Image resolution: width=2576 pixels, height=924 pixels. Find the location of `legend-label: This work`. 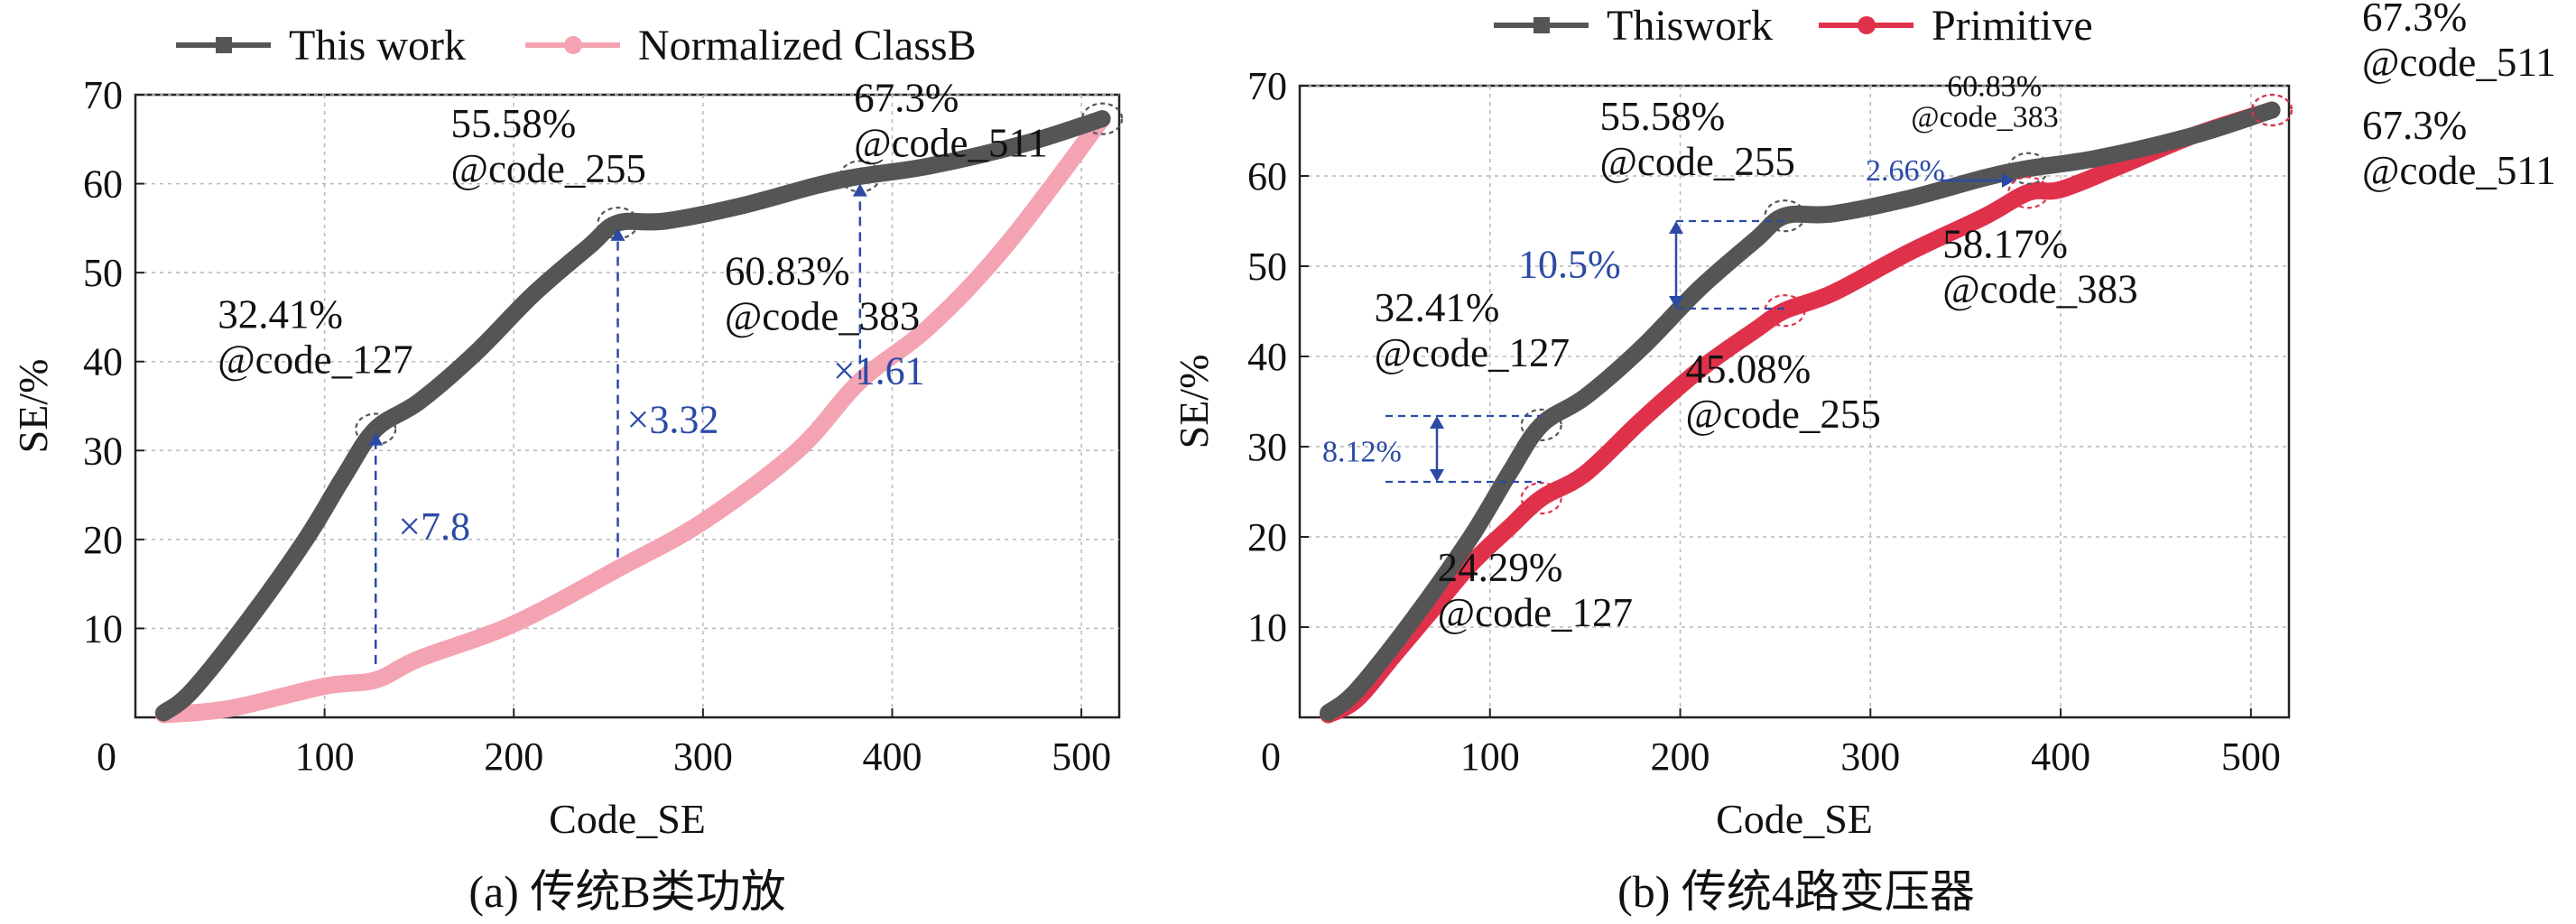

legend-label: This work is located at coordinates (377, 45).